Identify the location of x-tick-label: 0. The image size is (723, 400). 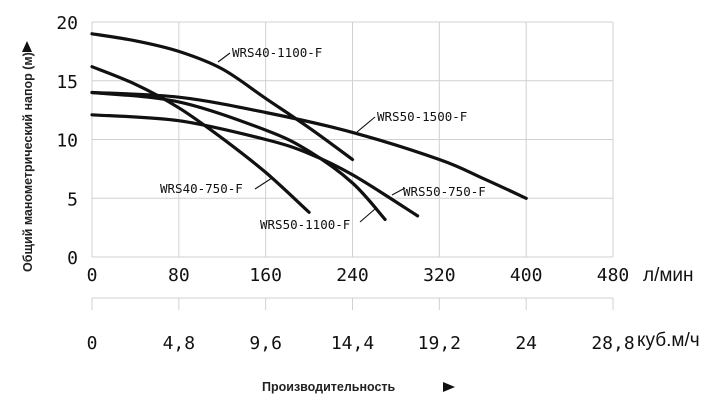
(92, 275).